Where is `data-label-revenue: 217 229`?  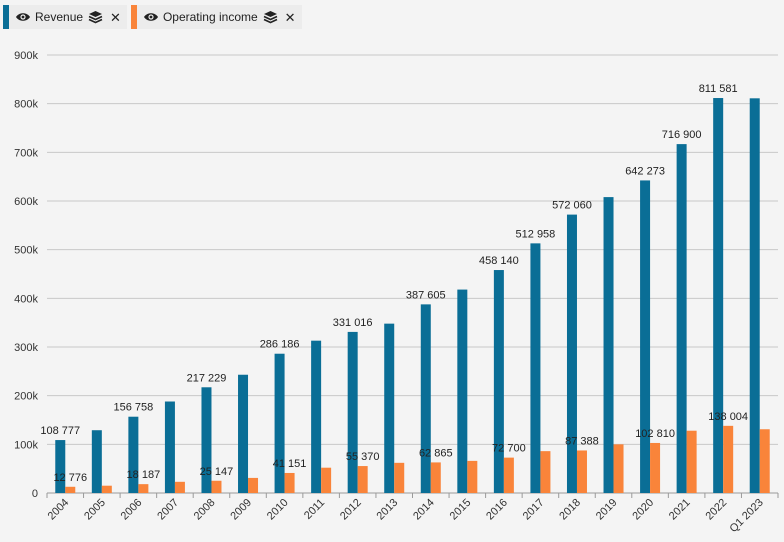
data-label-revenue: 217 229 is located at coordinates (207, 378).